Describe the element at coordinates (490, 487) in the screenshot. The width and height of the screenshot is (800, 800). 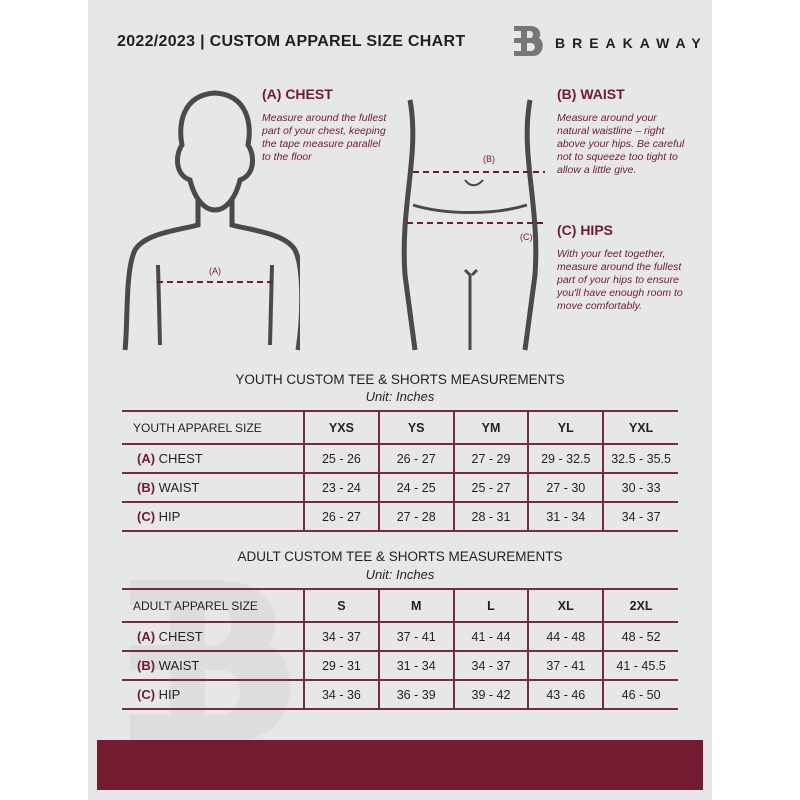
I see `table-cell: 25 - 27` at that location.